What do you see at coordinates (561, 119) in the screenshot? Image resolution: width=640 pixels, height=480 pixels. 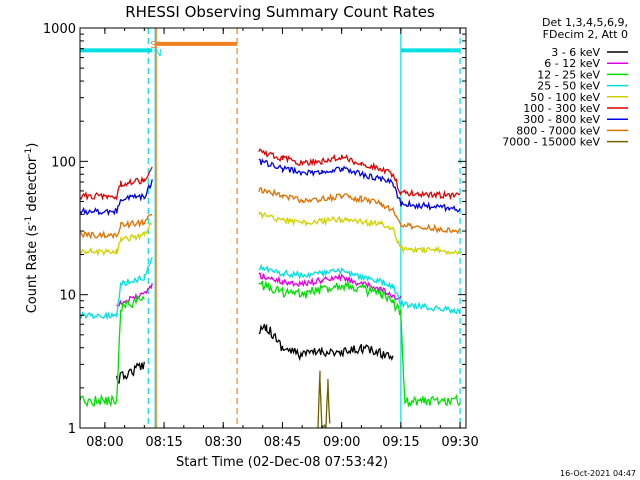 I see `legend-label-6: 300 - 800 keV` at bounding box center [561, 119].